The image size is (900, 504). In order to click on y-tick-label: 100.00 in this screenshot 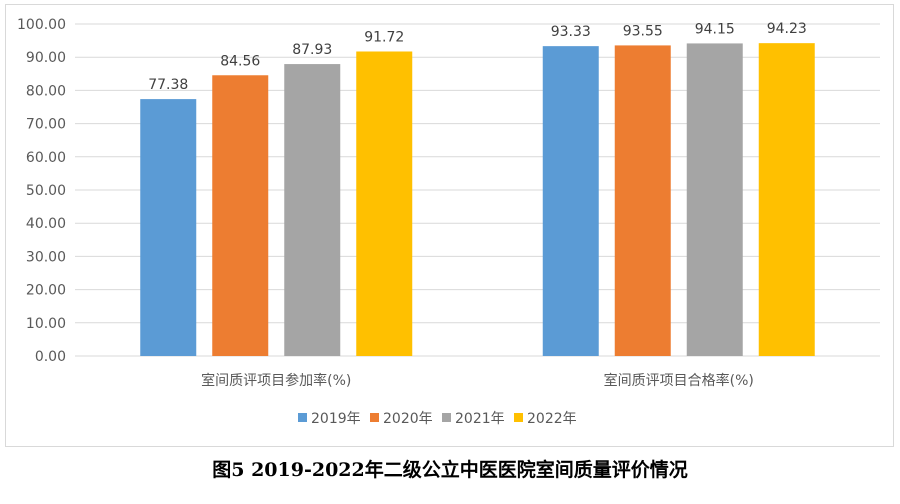, I will do `click(41, 25)`.